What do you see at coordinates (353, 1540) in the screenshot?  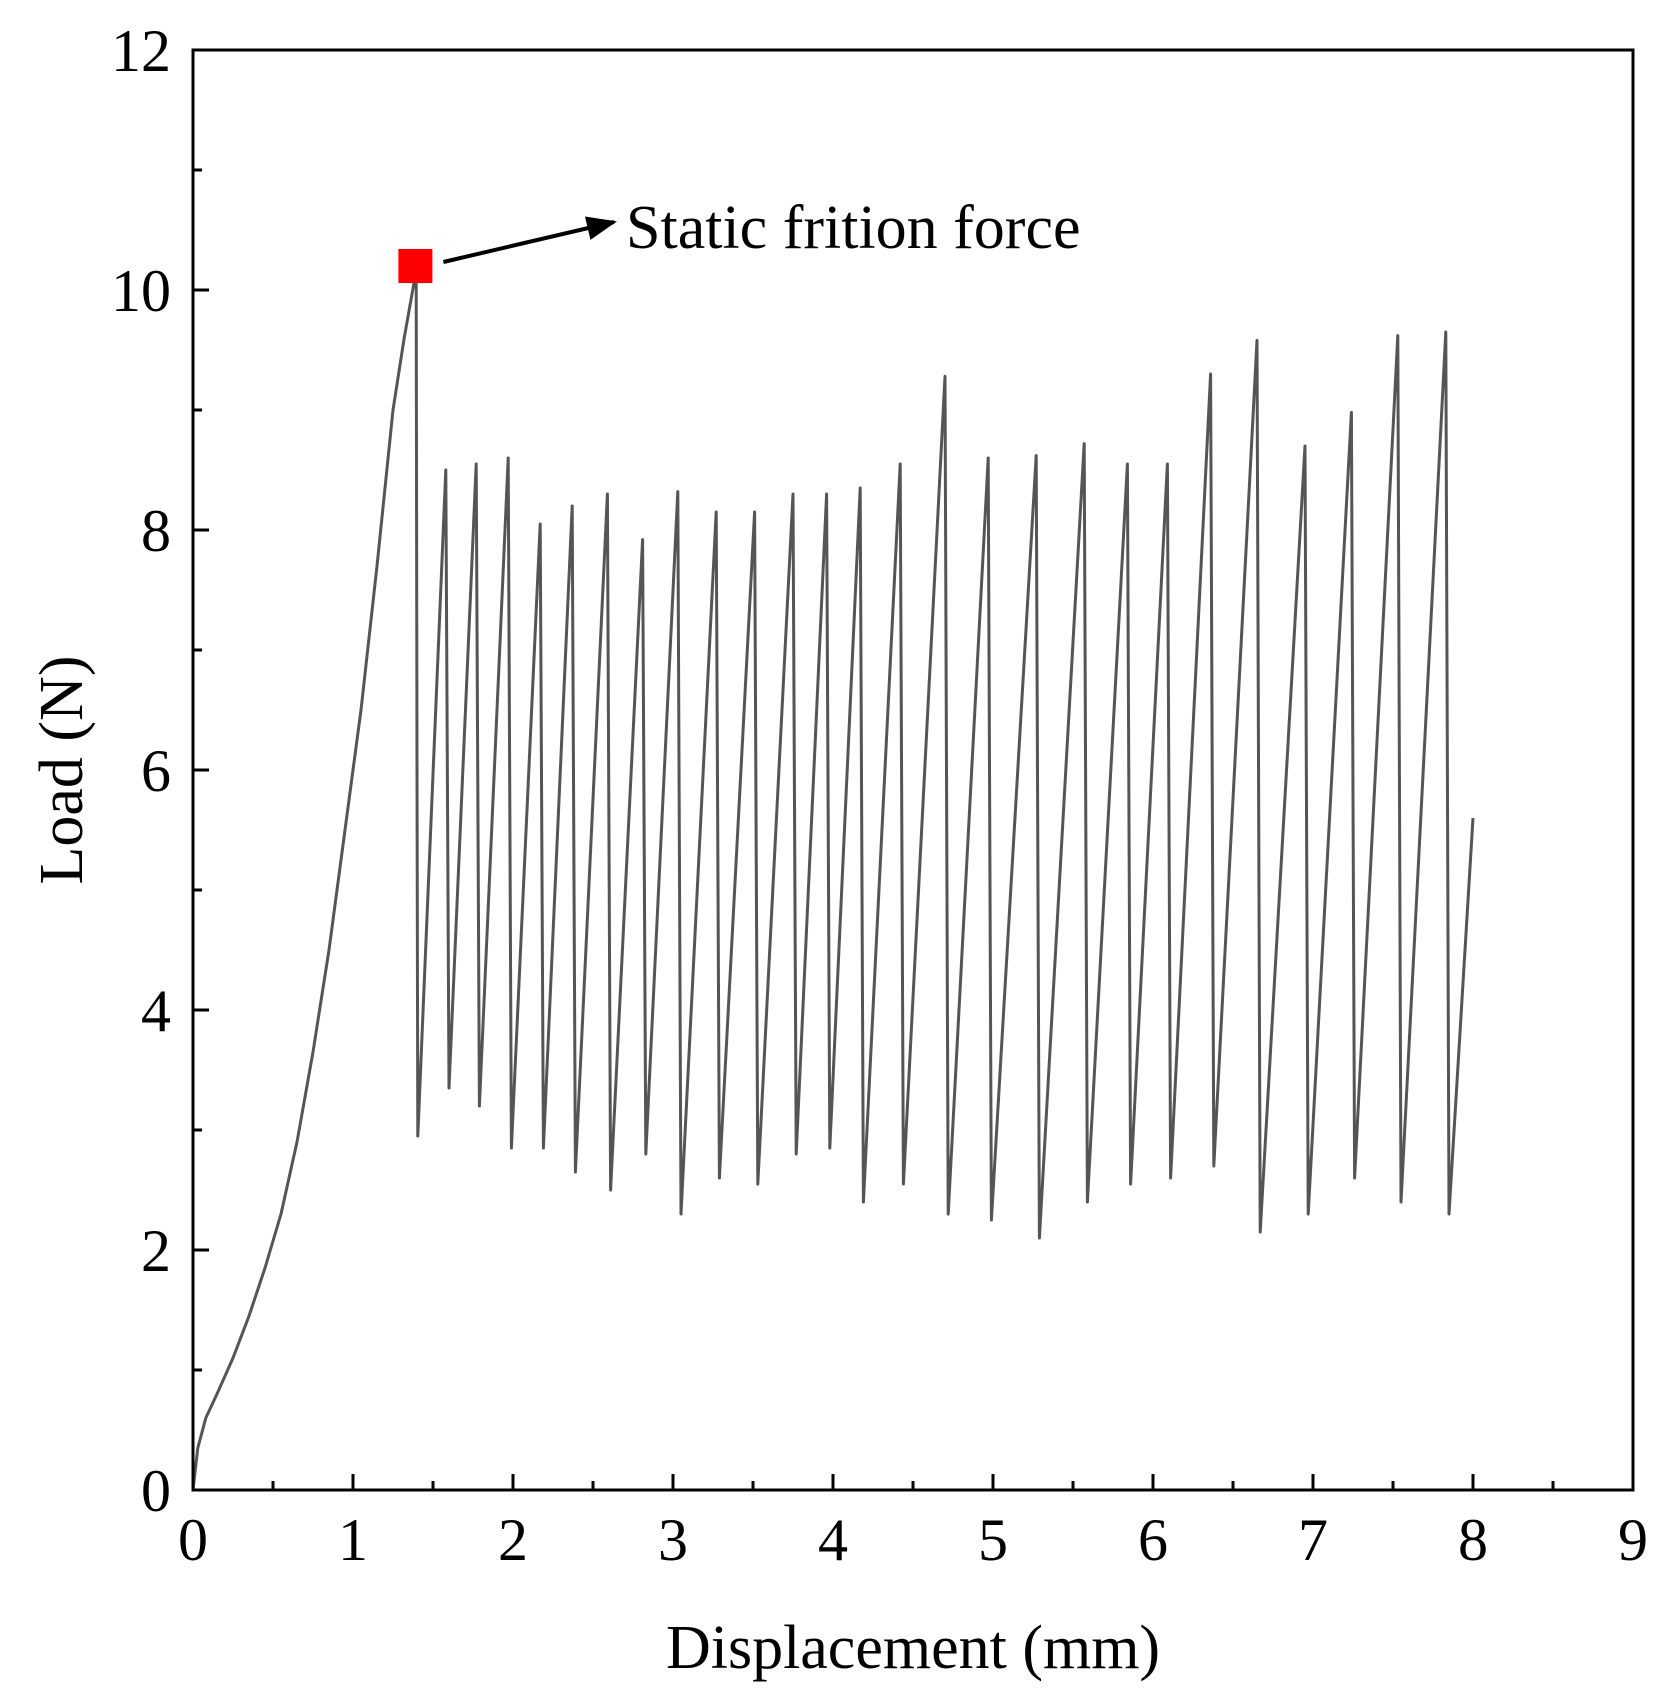 I see `x-tick-label: 1` at bounding box center [353, 1540].